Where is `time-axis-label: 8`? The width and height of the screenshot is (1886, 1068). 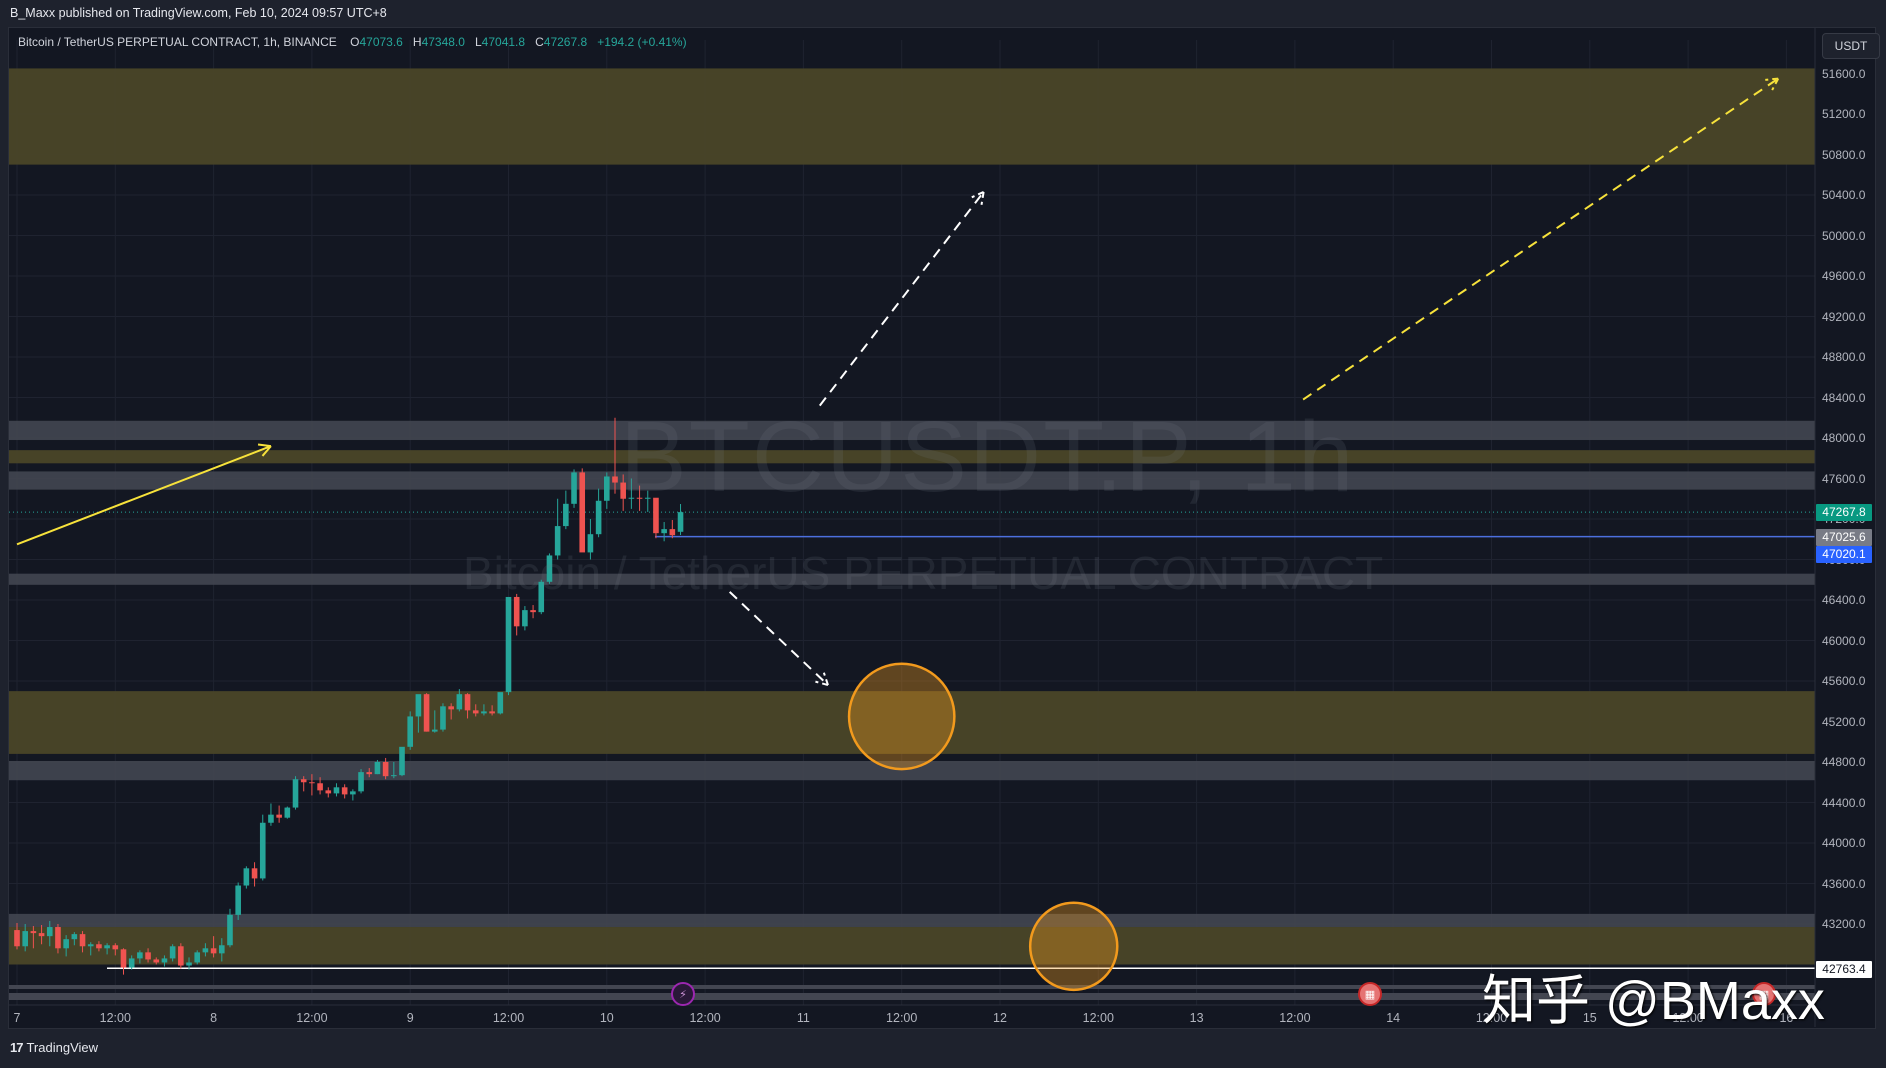 time-axis-label: 8 is located at coordinates (214, 1018).